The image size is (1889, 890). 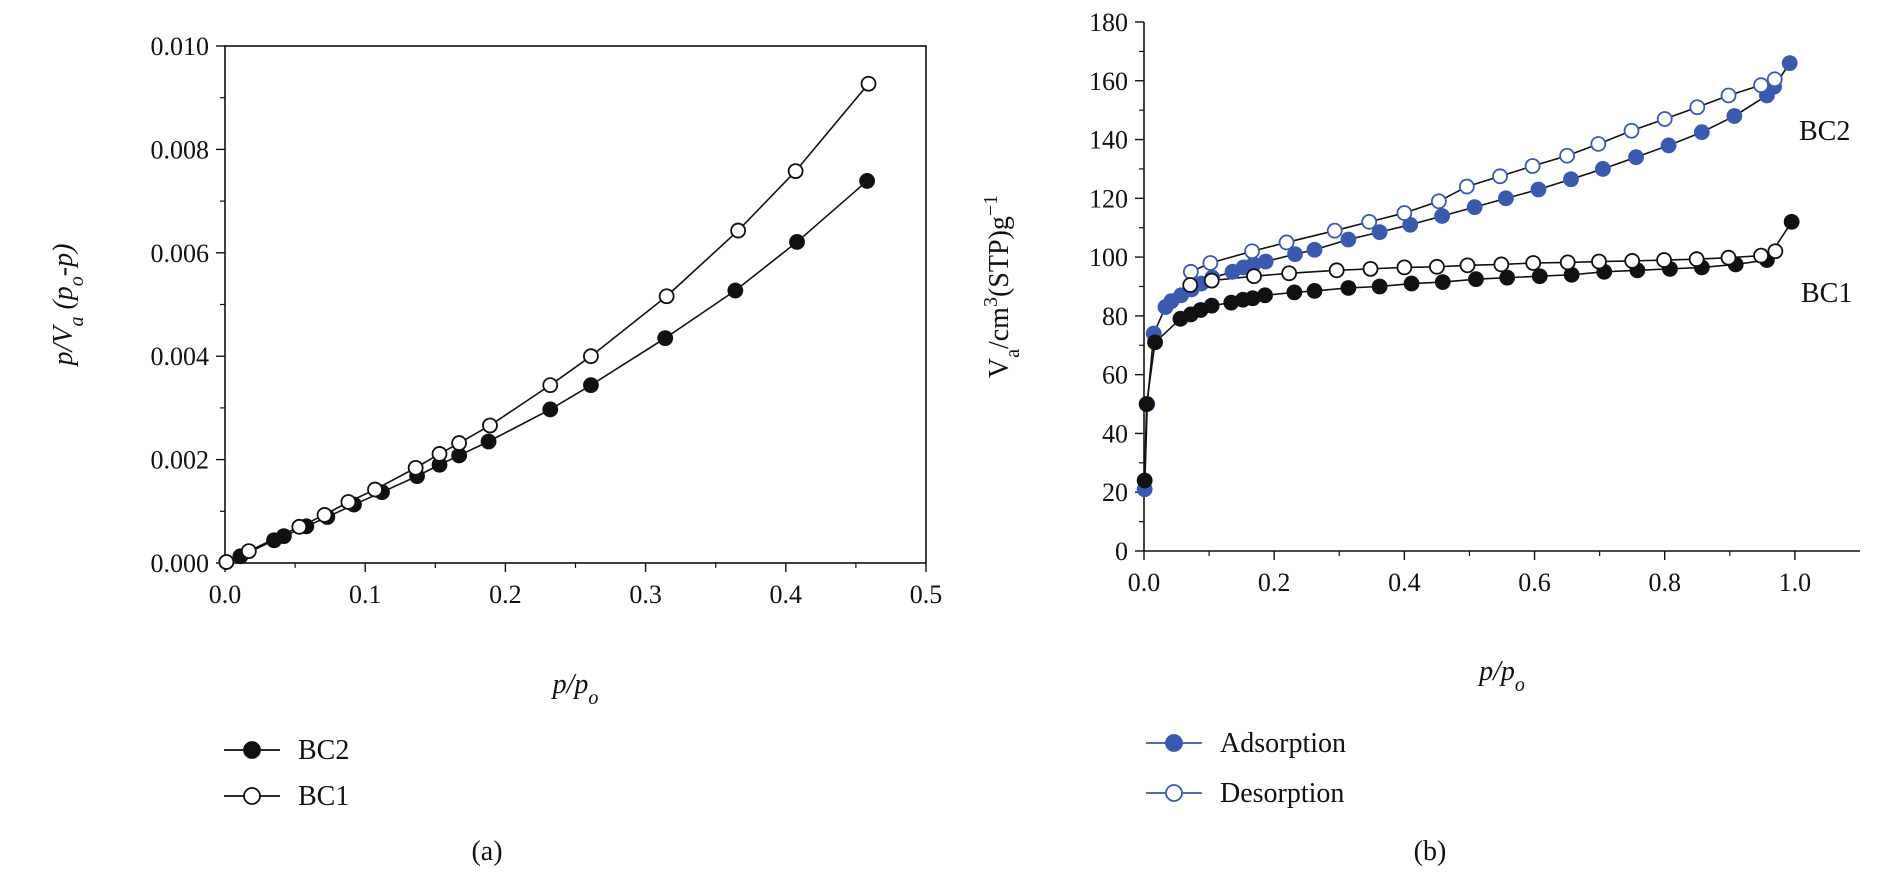 What do you see at coordinates (1115, 492) in the screenshot?
I see `y-tick-label: 20` at bounding box center [1115, 492].